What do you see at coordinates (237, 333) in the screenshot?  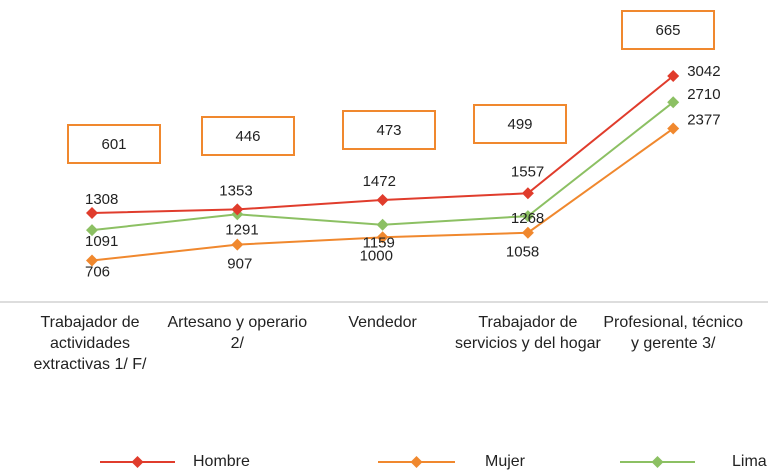 I see `x-tick-label: Artesano y operario 2/` at bounding box center [237, 333].